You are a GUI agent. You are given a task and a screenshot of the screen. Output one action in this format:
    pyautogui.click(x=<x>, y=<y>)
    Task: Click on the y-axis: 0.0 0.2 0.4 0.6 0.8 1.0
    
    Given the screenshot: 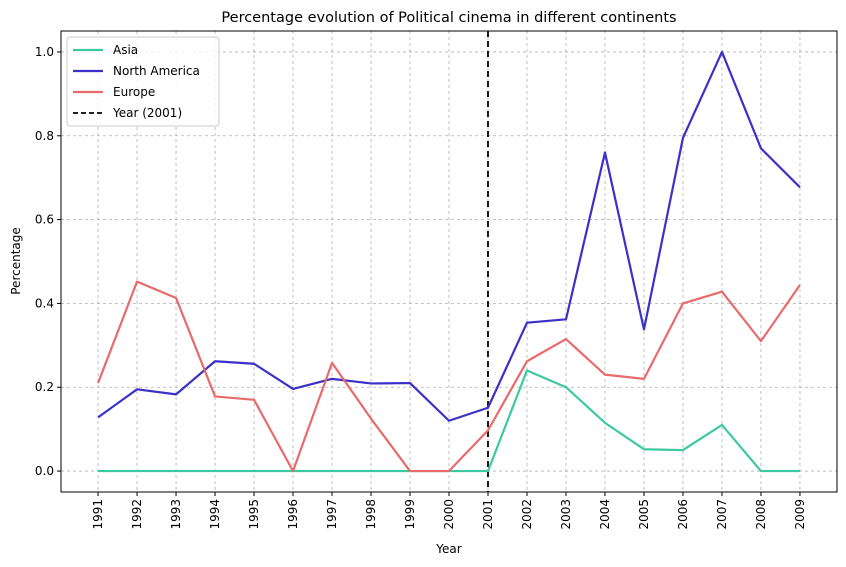 What is the action you would take?
    pyautogui.click(x=48, y=261)
    